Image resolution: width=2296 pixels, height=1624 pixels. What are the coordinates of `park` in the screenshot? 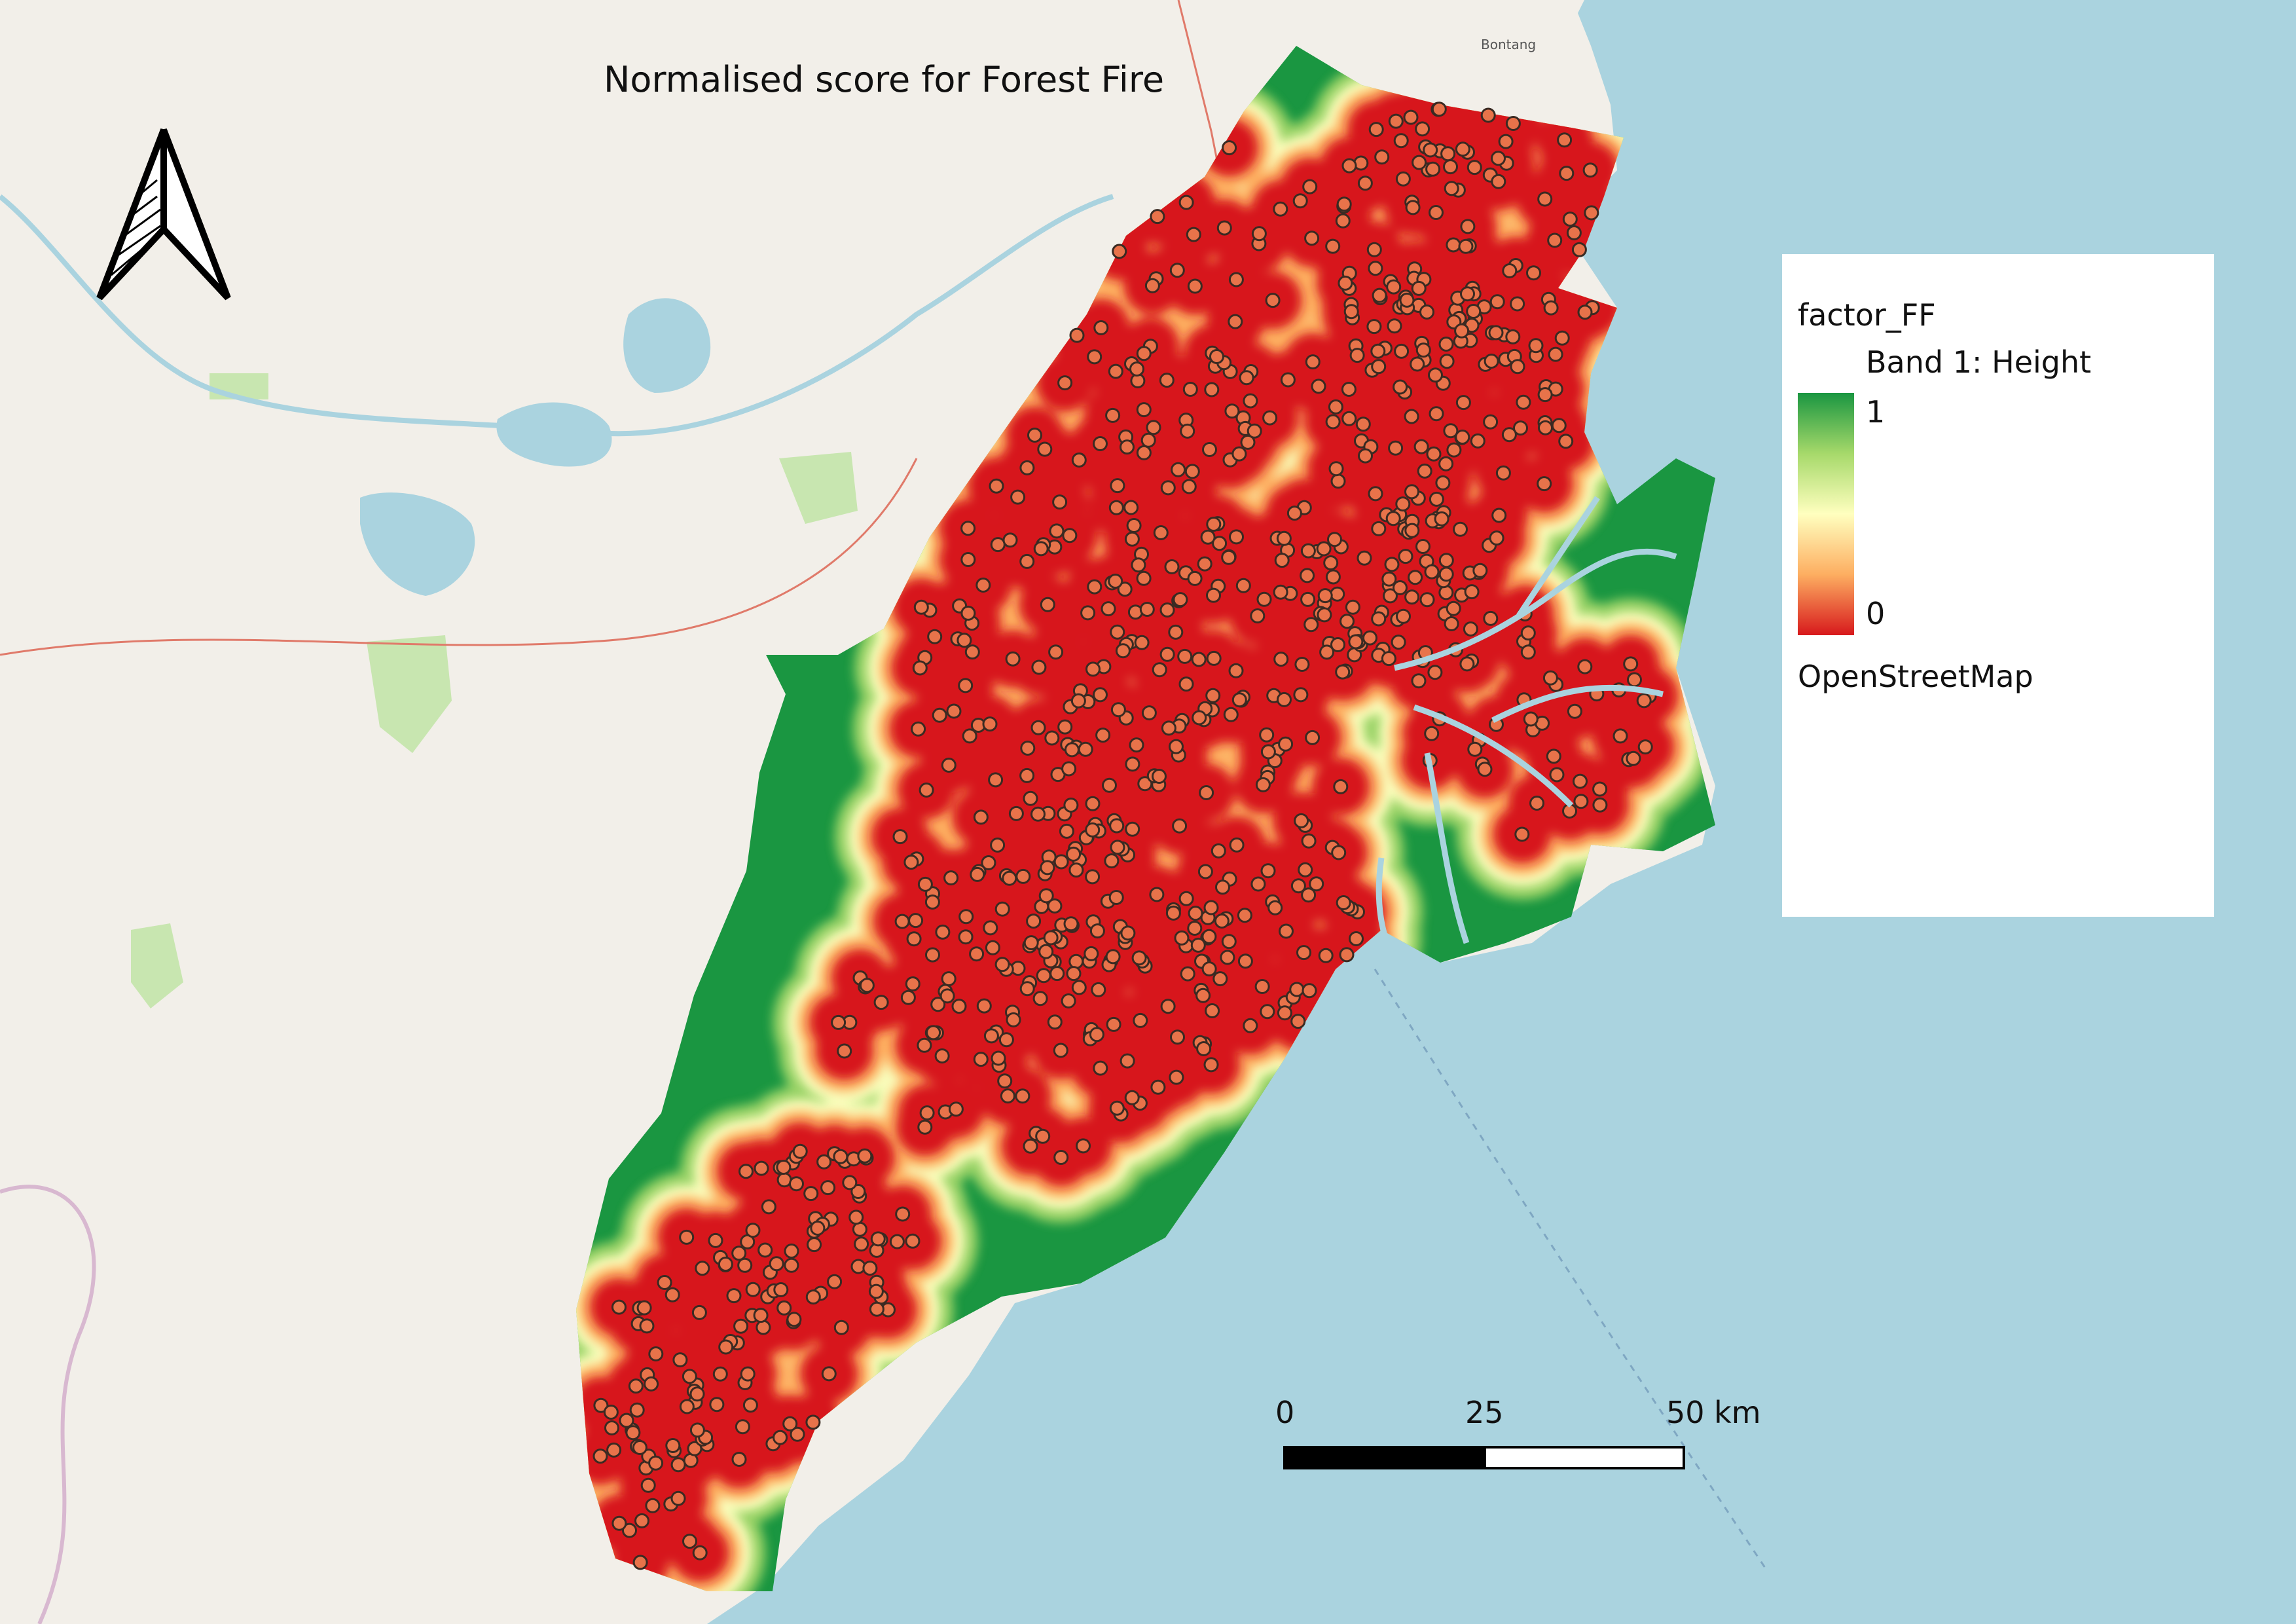 It's located at (157, 965).